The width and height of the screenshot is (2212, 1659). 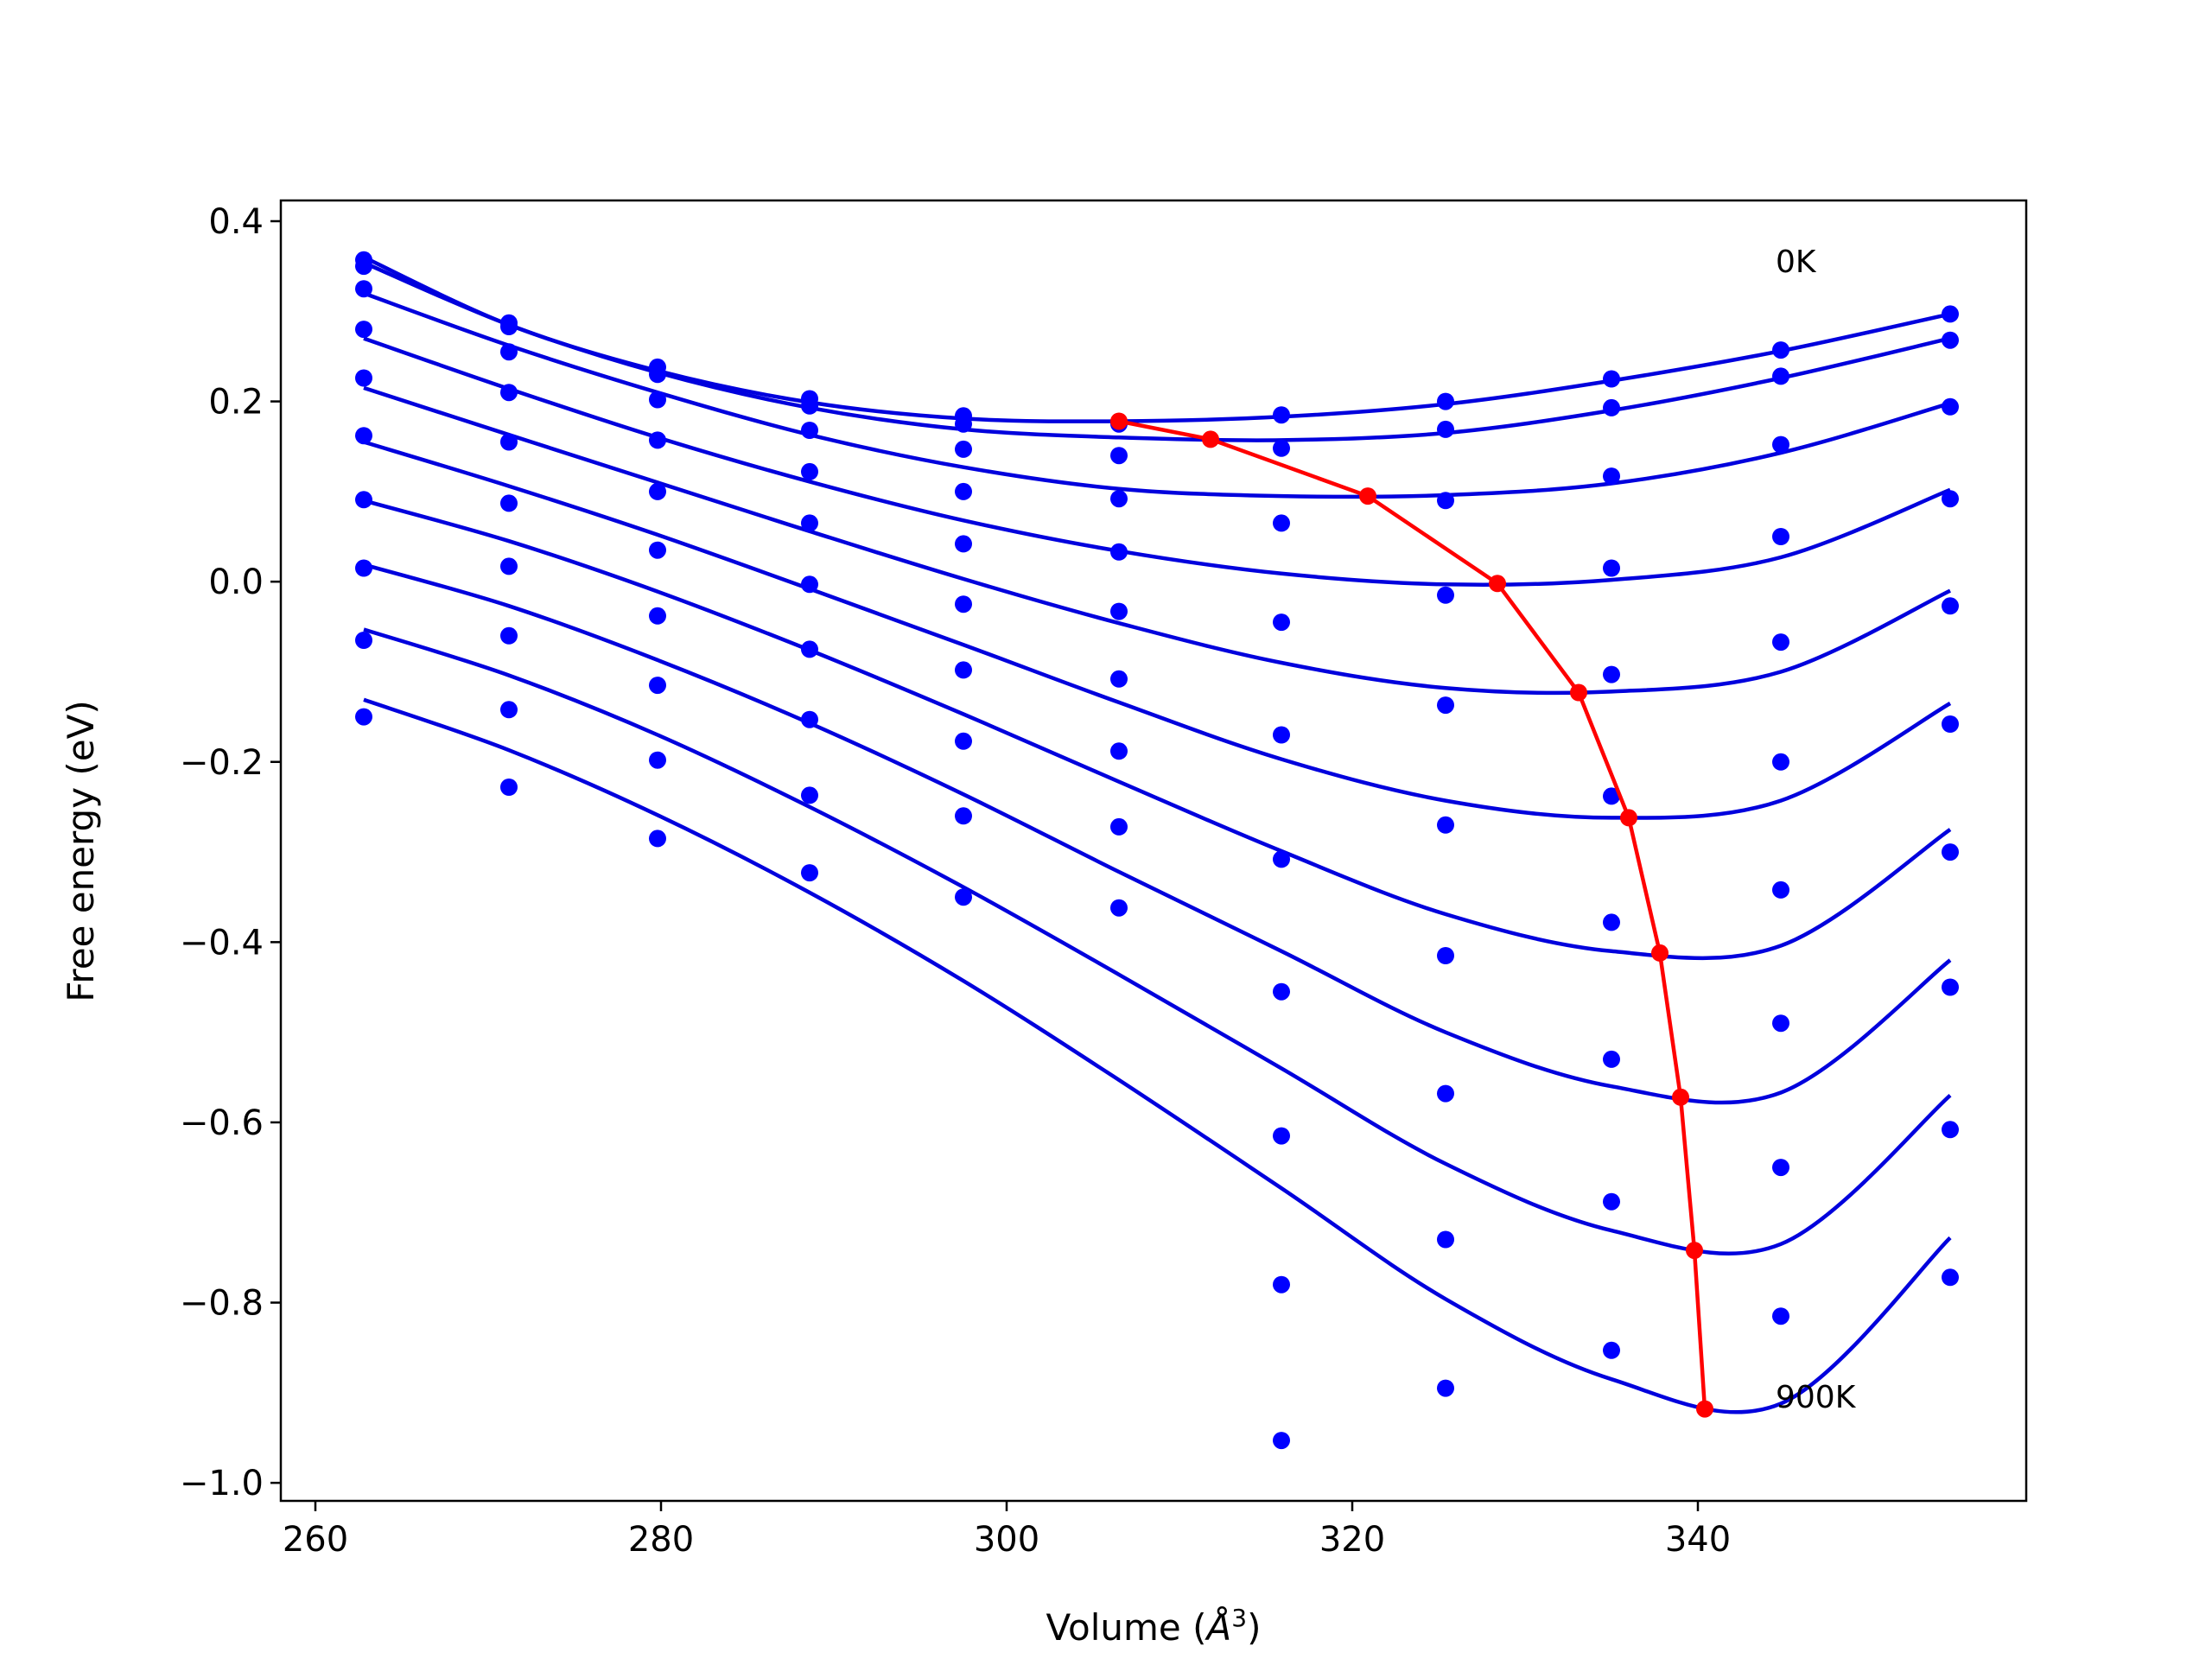 I want to click on x-tick-label-260: 260, so click(x=315, y=1540).